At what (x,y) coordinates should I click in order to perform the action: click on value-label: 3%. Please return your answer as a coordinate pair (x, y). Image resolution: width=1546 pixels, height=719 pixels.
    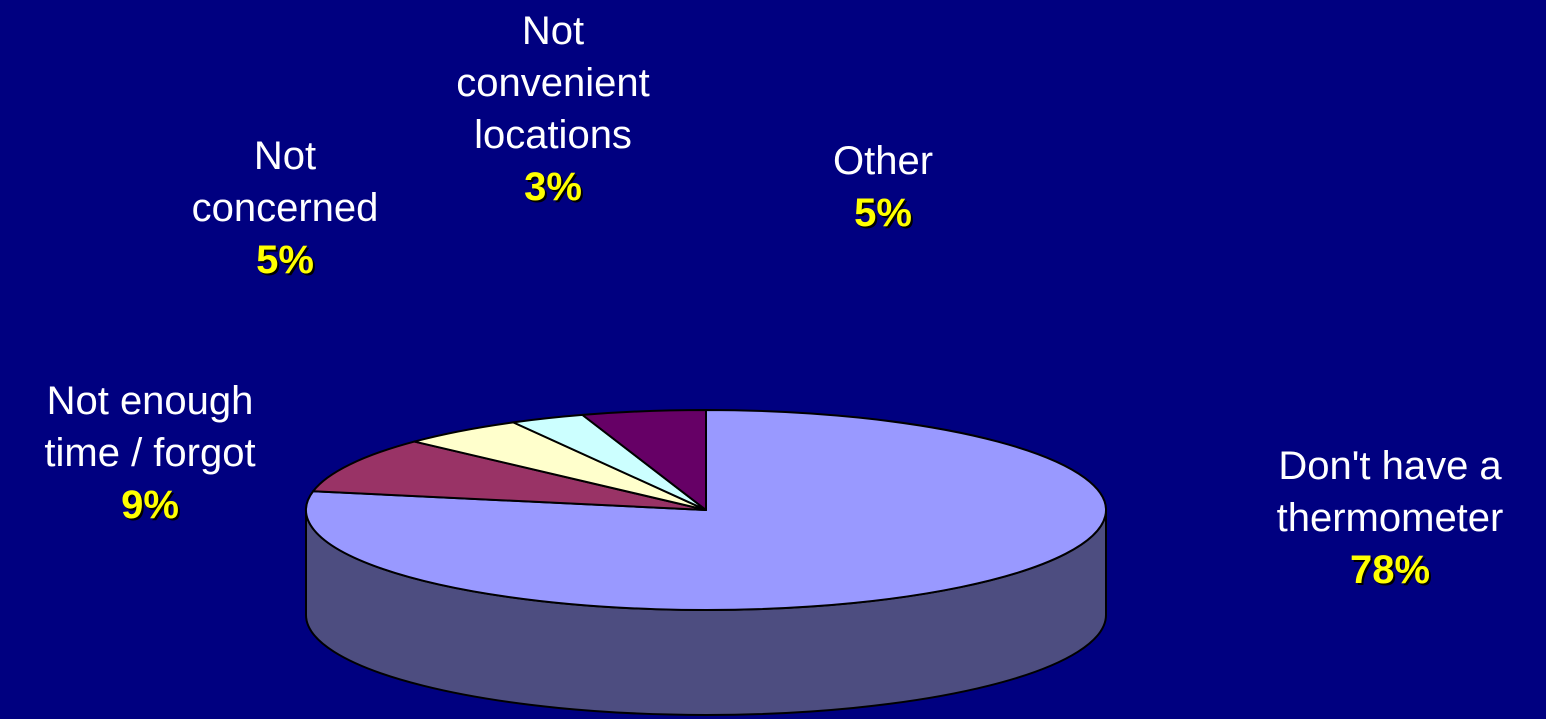
    Looking at the image, I should click on (553, 187).